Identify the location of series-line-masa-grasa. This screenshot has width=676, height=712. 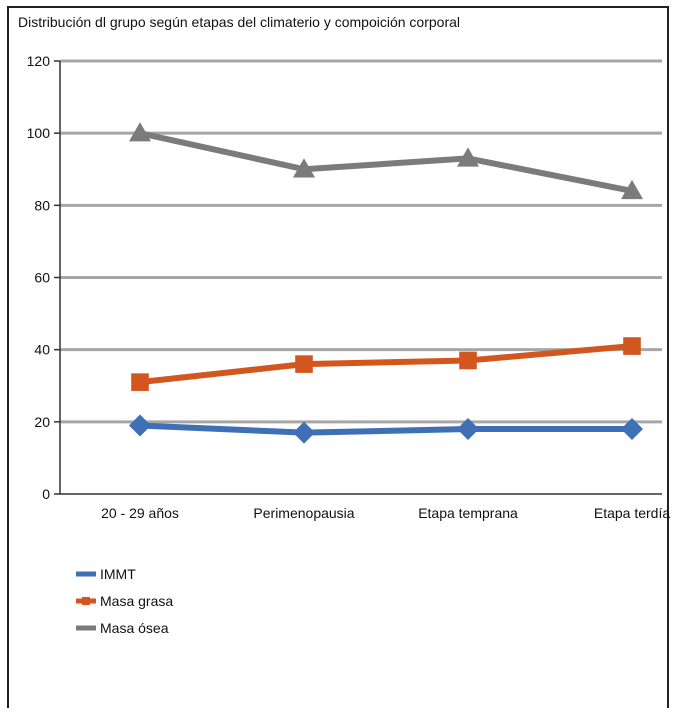
(386, 364).